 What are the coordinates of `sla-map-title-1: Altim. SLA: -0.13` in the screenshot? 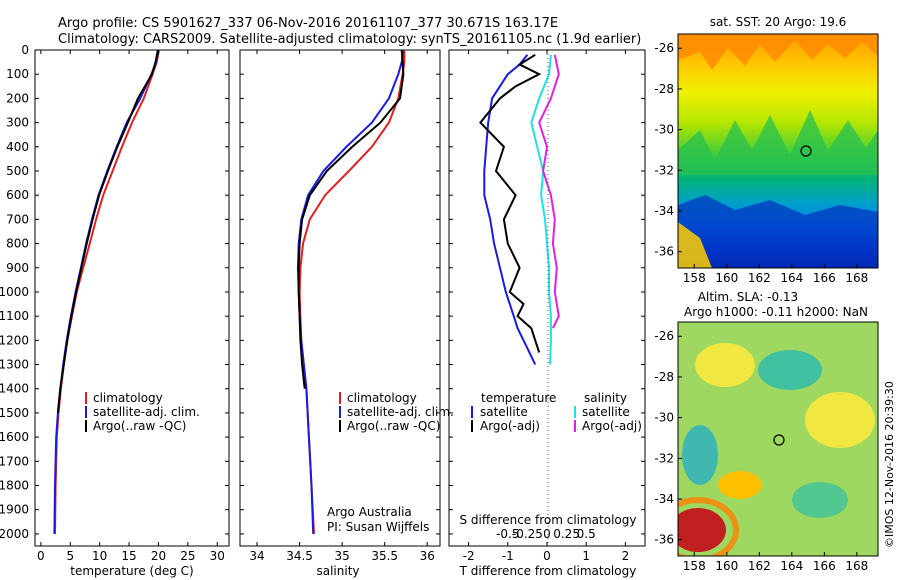 It's located at (748, 297).